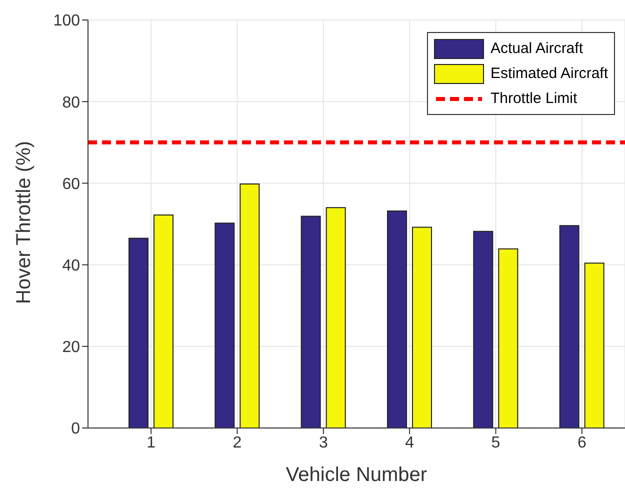 This screenshot has height=493, width=625. I want to click on x-tick-label: 6, so click(581, 443).